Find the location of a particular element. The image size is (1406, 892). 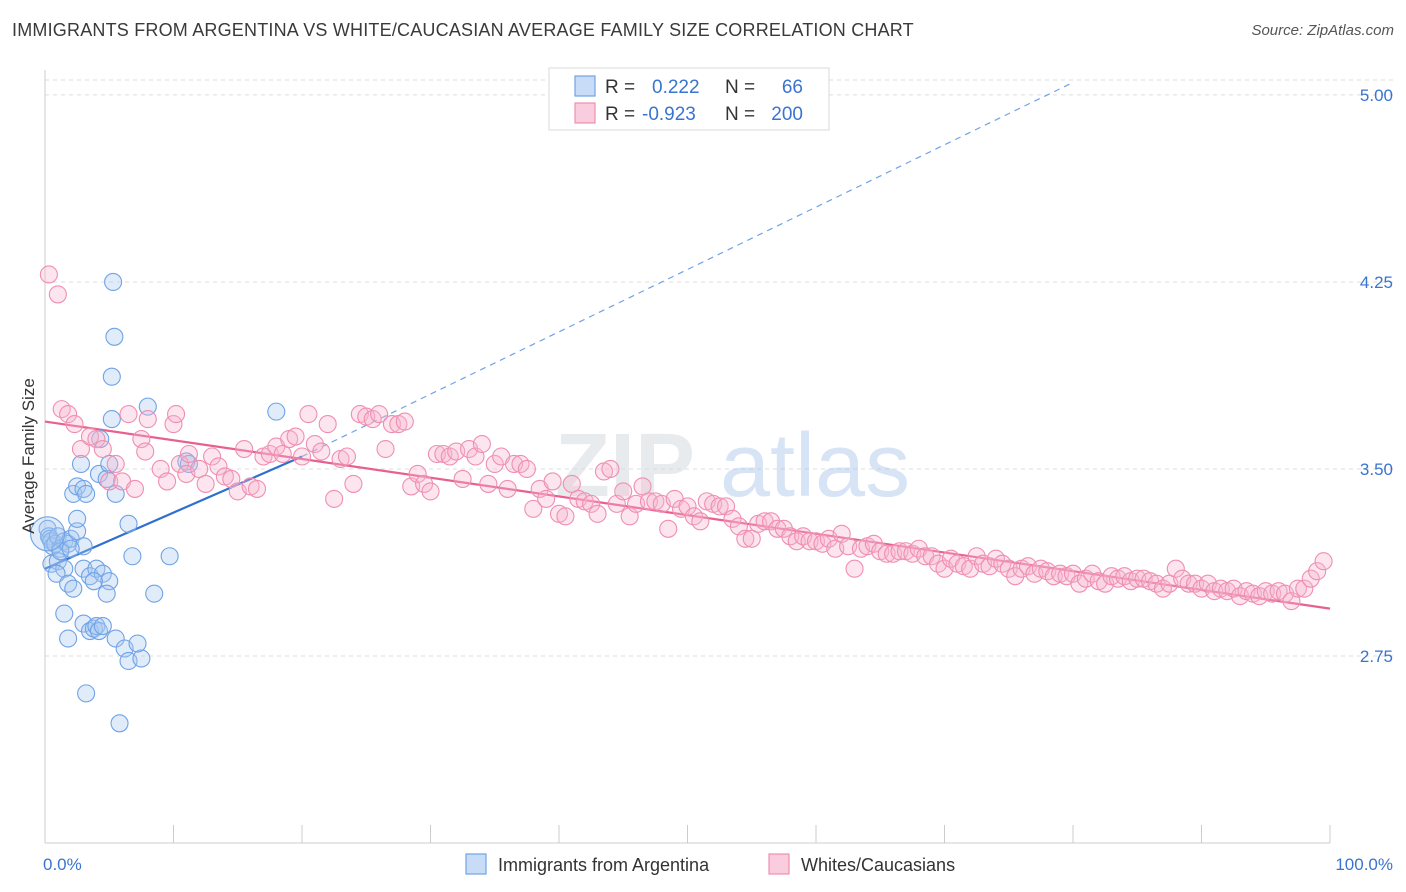

legend-r-label-2: R = is located at coordinates (620, 114).